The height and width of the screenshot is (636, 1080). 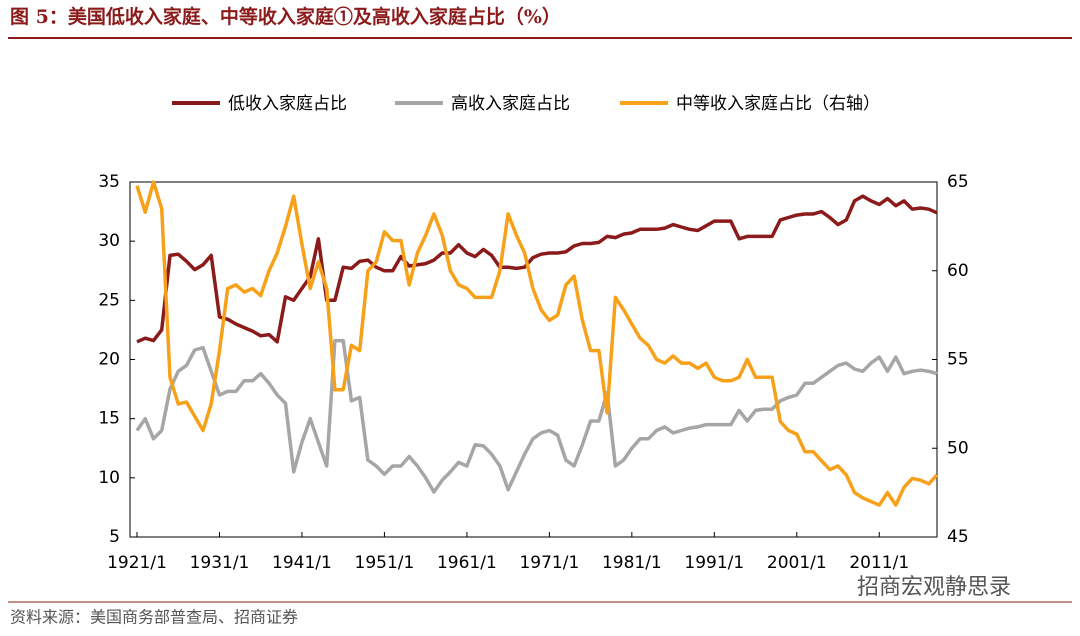 I want to click on y-tick-label: 5, so click(x=114, y=537).